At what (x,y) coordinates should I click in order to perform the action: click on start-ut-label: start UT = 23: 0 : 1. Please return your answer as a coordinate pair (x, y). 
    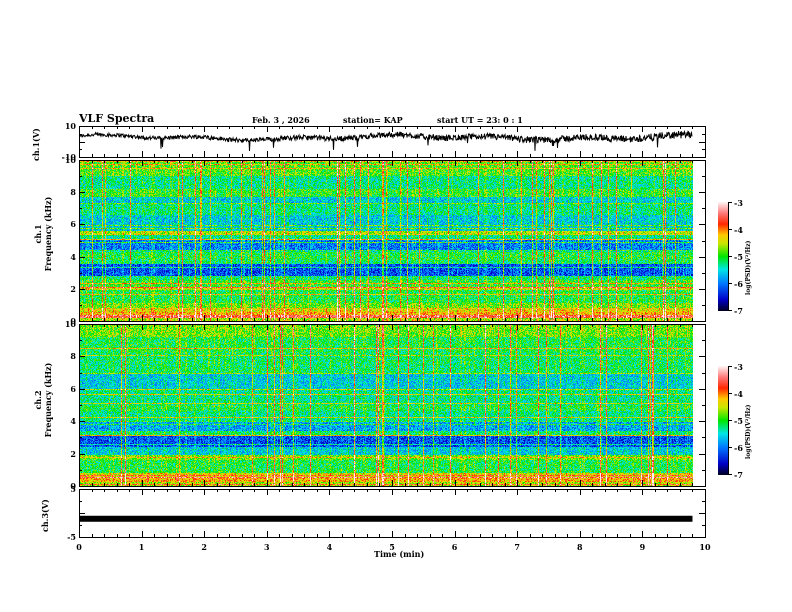
    Looking at the image, I should click on (480, 120).